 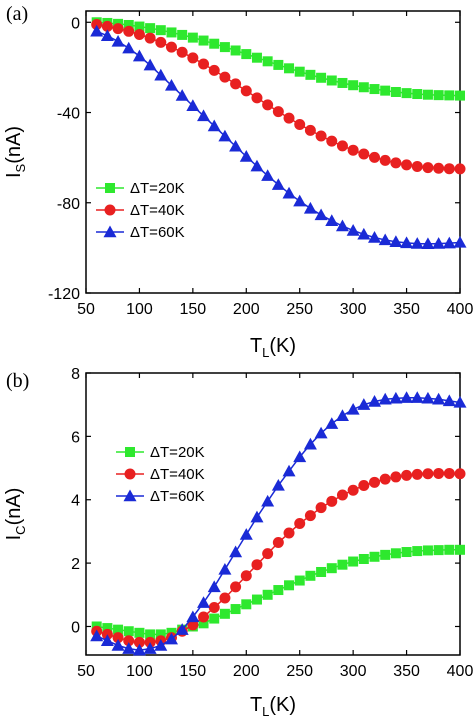 I want to click on y-axis-label-sub: C, so click(x=20, y=529).